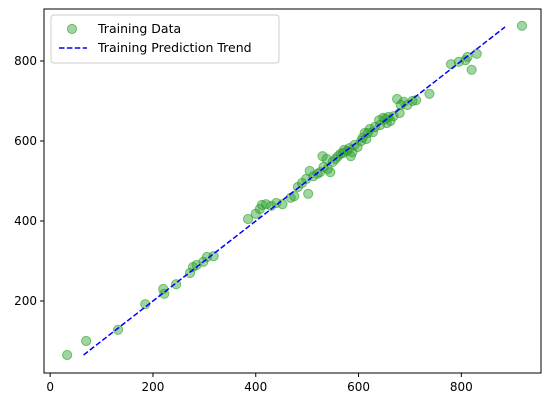 The width and height of the screenshot is (552, 413). Describe the element at coordinates (29, 181) in the screenshot. I see `y-axis: 200 400 600 800` at that location.